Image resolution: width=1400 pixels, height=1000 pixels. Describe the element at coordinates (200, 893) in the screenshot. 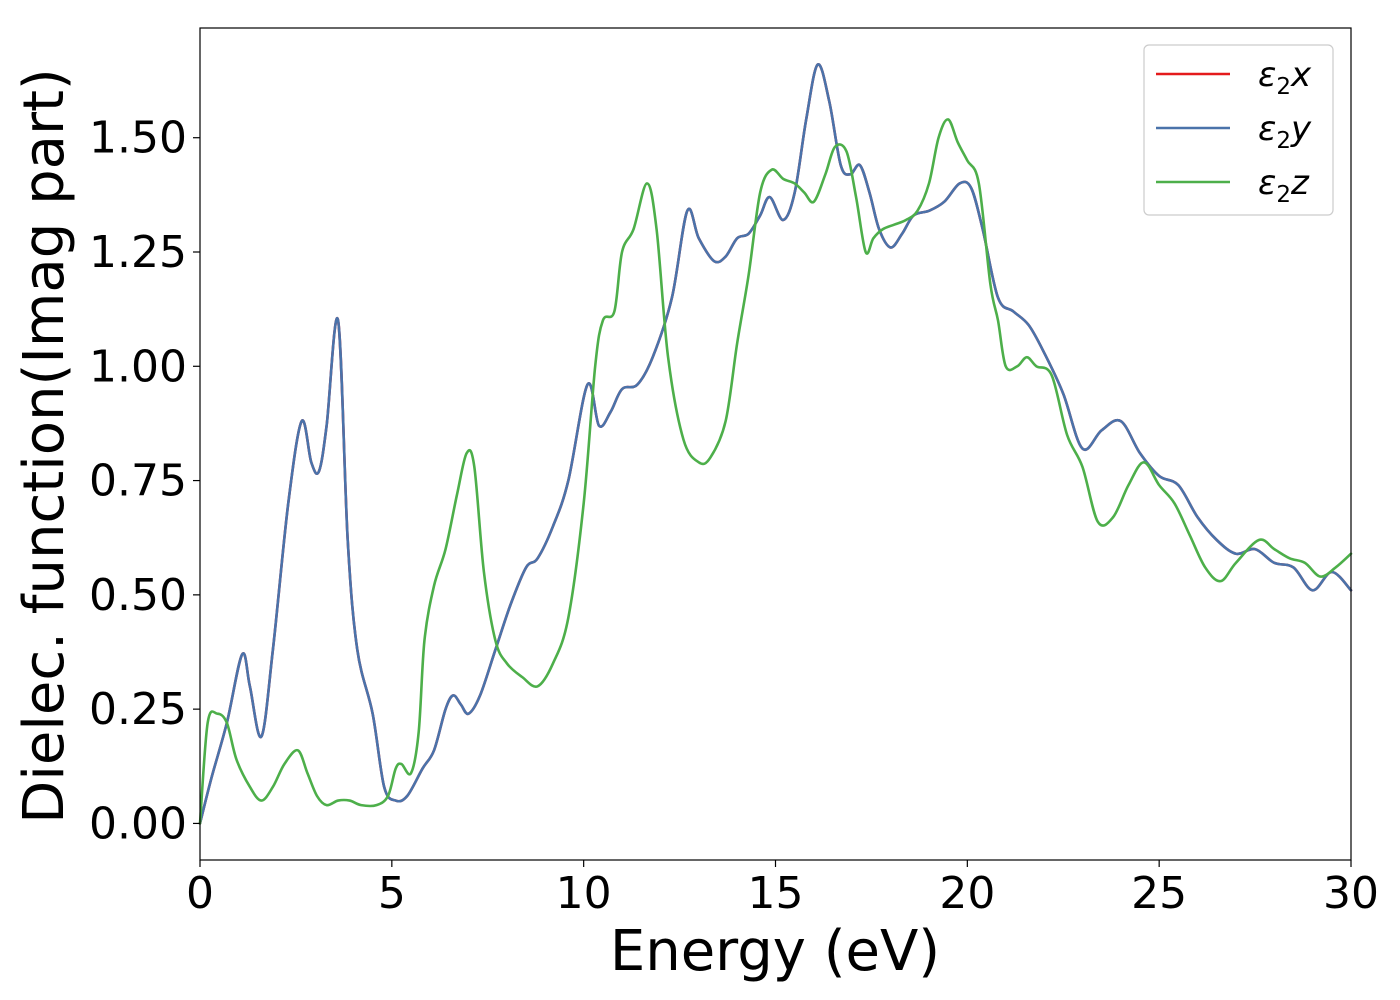

I see `x-tick-label: 0` at that location.